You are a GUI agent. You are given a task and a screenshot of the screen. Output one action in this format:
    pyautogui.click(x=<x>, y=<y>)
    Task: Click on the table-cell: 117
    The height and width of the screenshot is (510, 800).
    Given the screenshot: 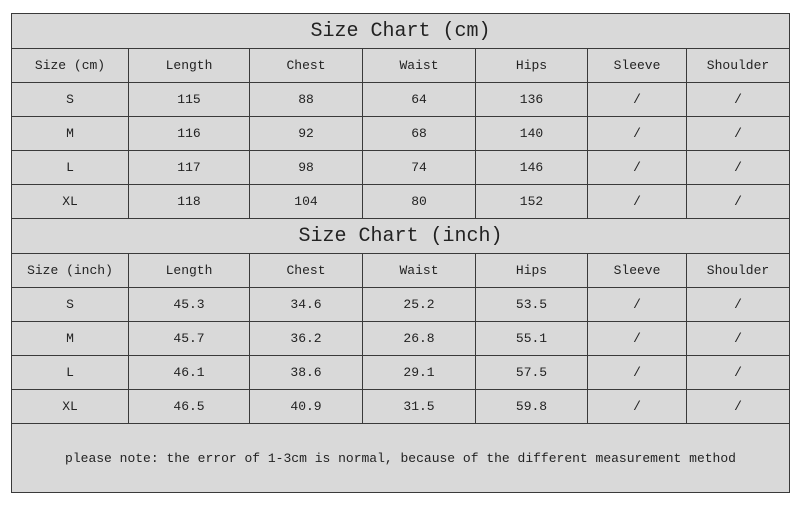 What is the action you would take?
    pyautogui.click(x=189, y=167)
    